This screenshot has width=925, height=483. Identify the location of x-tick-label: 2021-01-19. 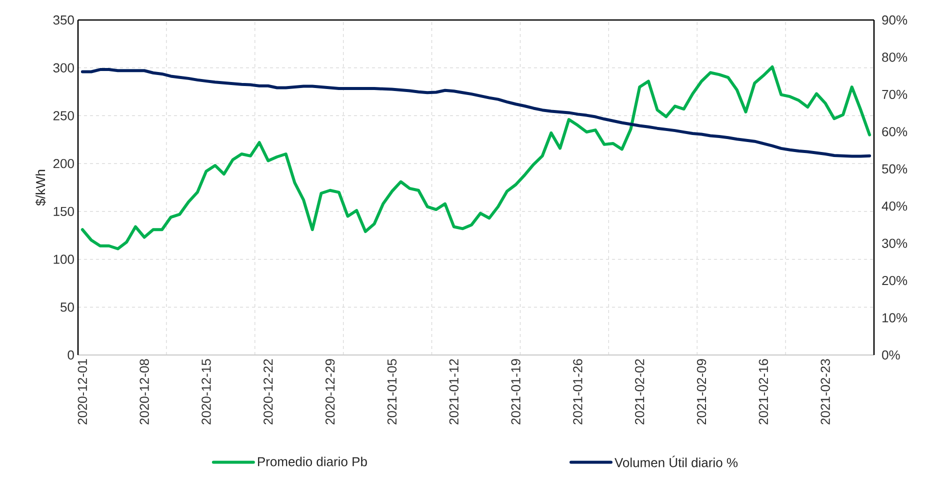
(515, 391).